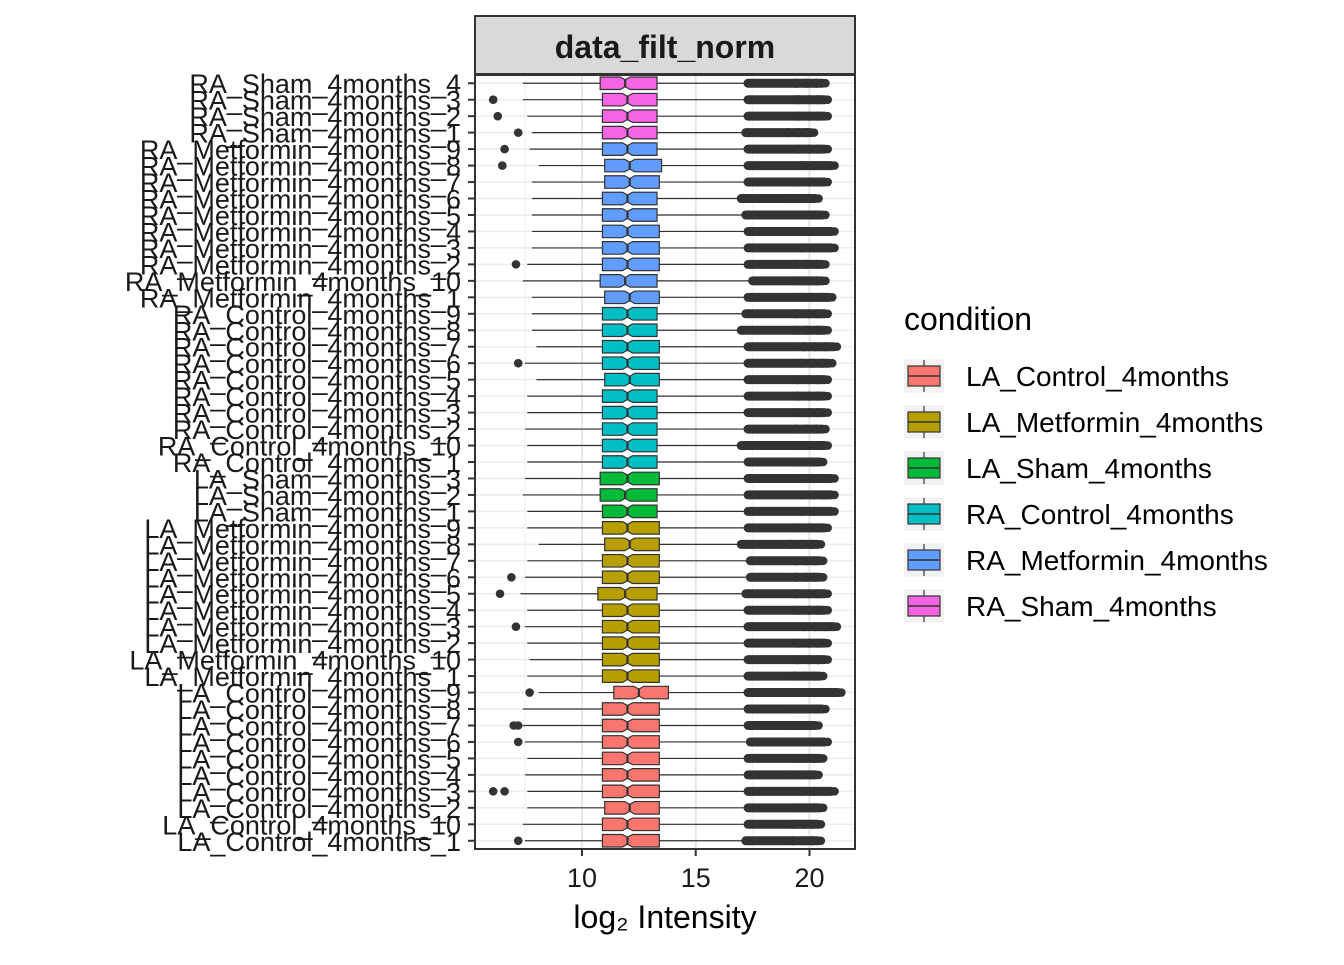 The width and height of the screenshot is (1344, 965). What do you see at coordinates (302, 677) in the screenshot?
I see `y-tick-label: LA_Metformin_4months_1` at bounding box center [302, 677].